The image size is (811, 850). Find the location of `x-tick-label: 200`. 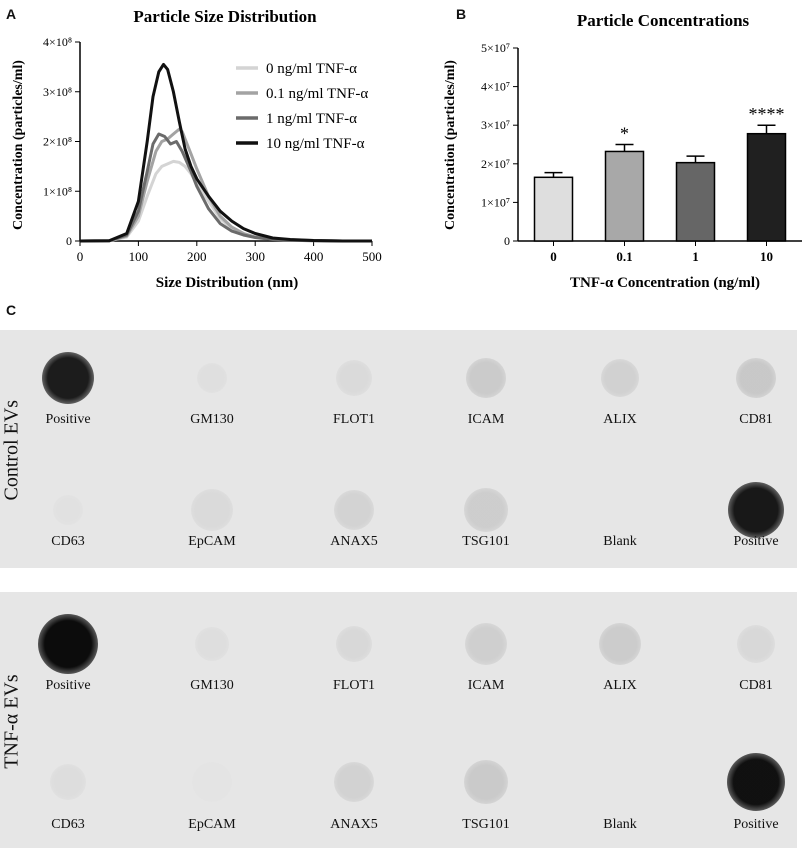

x-tick-label: 200 is located at coordinates (197, 256).